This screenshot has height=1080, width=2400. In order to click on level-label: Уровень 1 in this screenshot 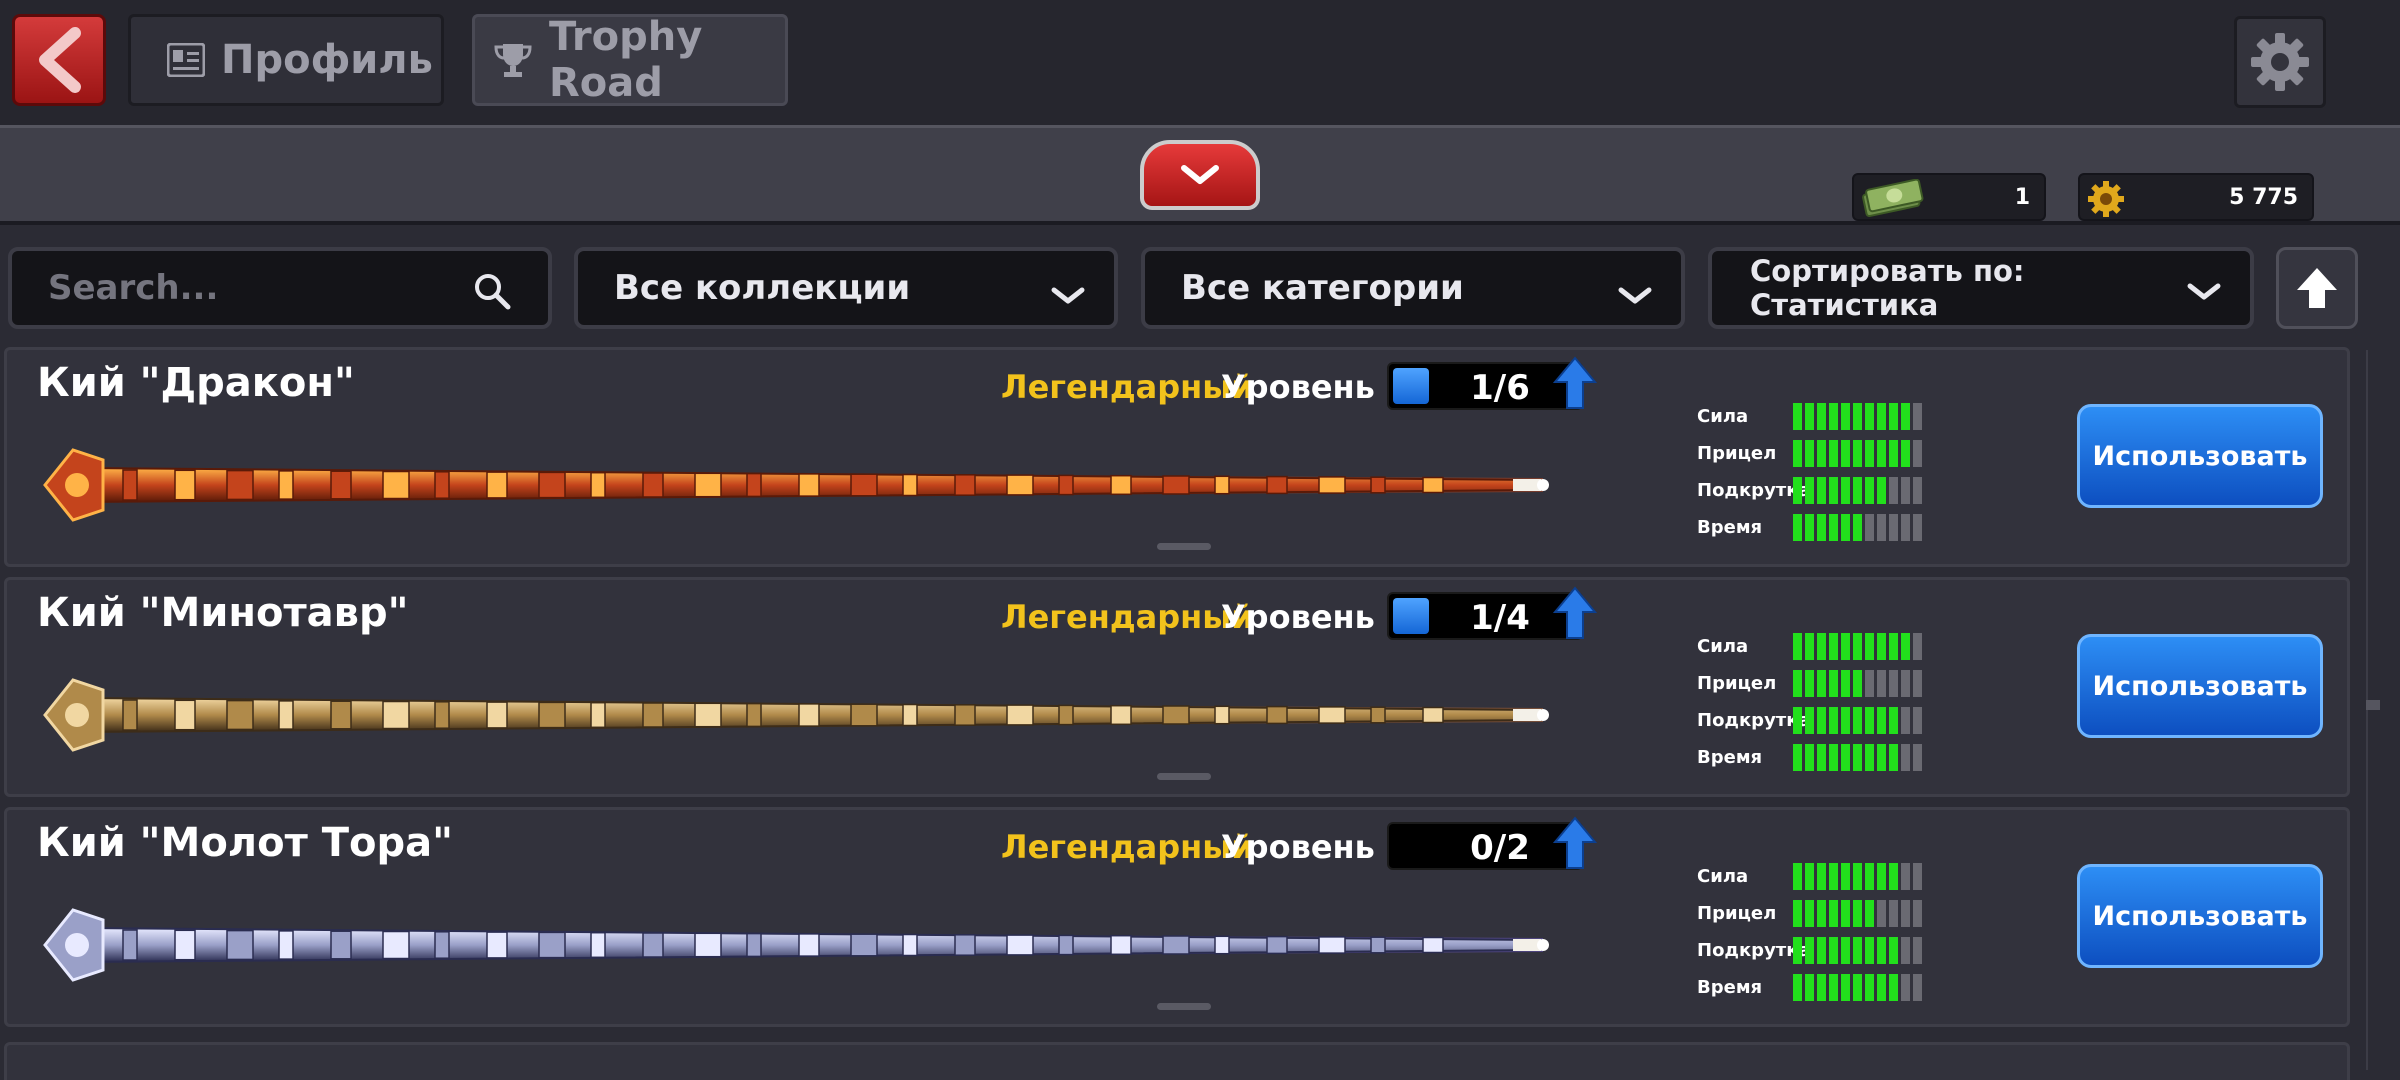, I will do `click(1315, 847)`.